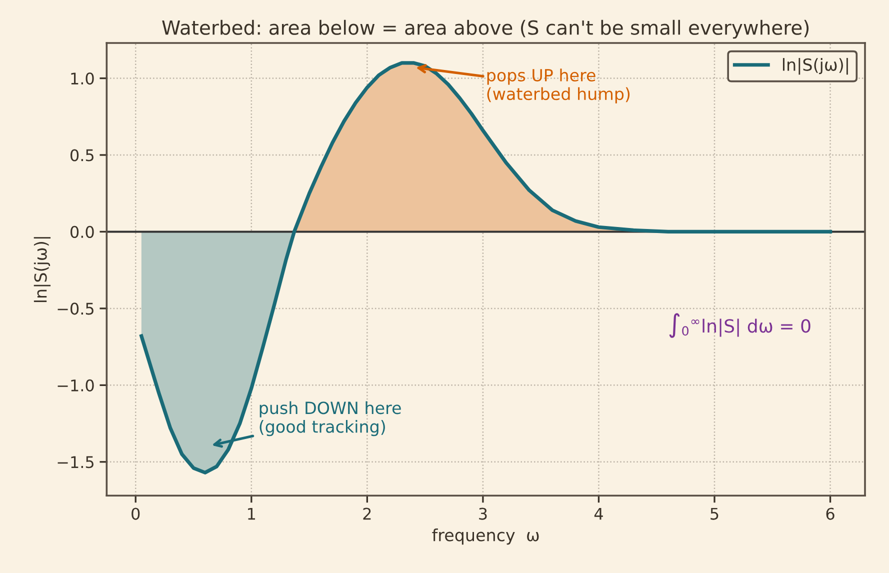 Image resolution: width=889 pixels, height=573 pixels. What do you see at coordinates (82, 155) in the screenshot?
I see `y-tick-label: 0.5` at bounding box center [82, 155].